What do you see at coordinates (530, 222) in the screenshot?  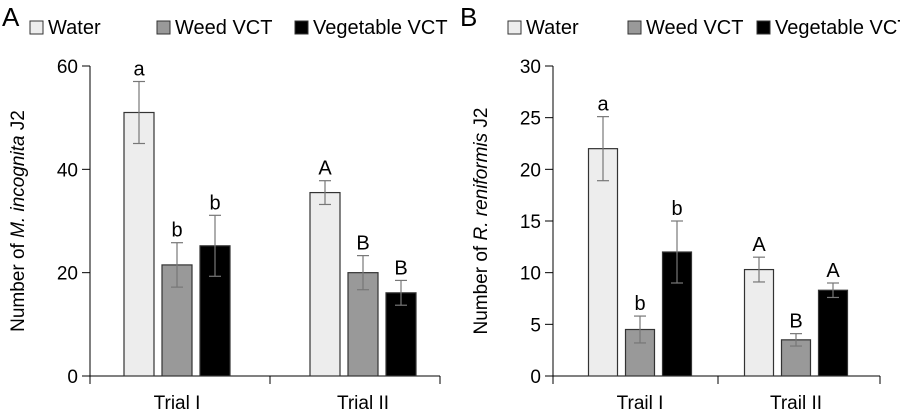 I see `y-tick-label: 15` at bounding box center [530, 222].